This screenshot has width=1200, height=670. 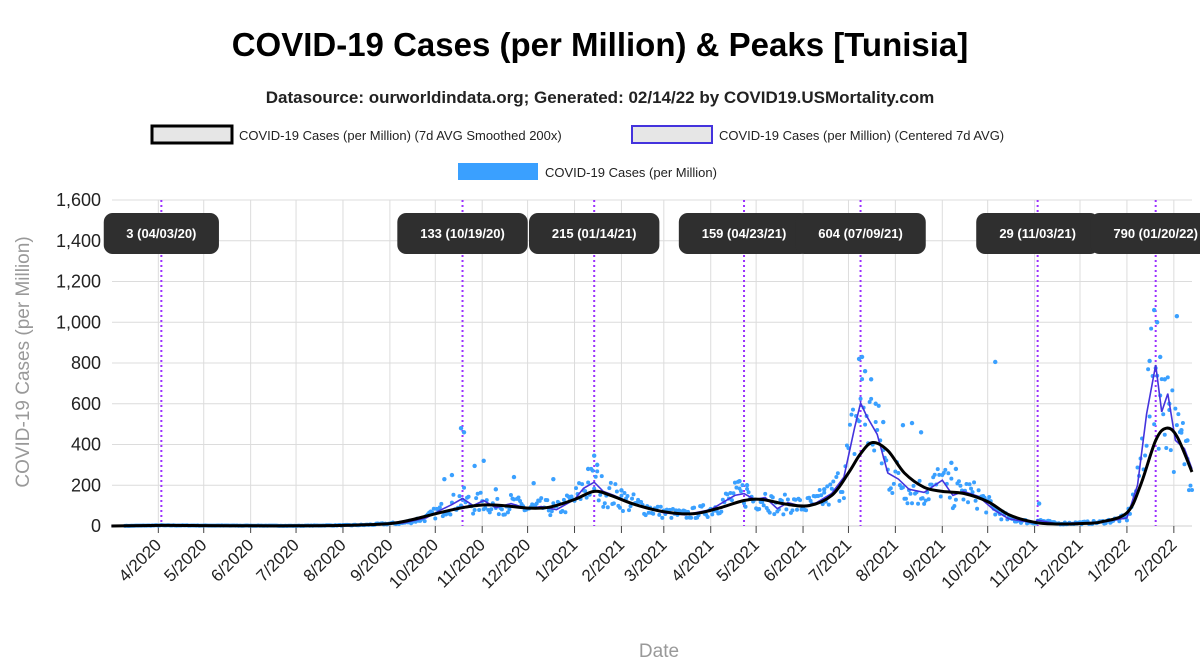 What do you see at coordinates (96, 526) in the screenshot?
I see `y-tick-label: 0` at bounding box center [96, 526].